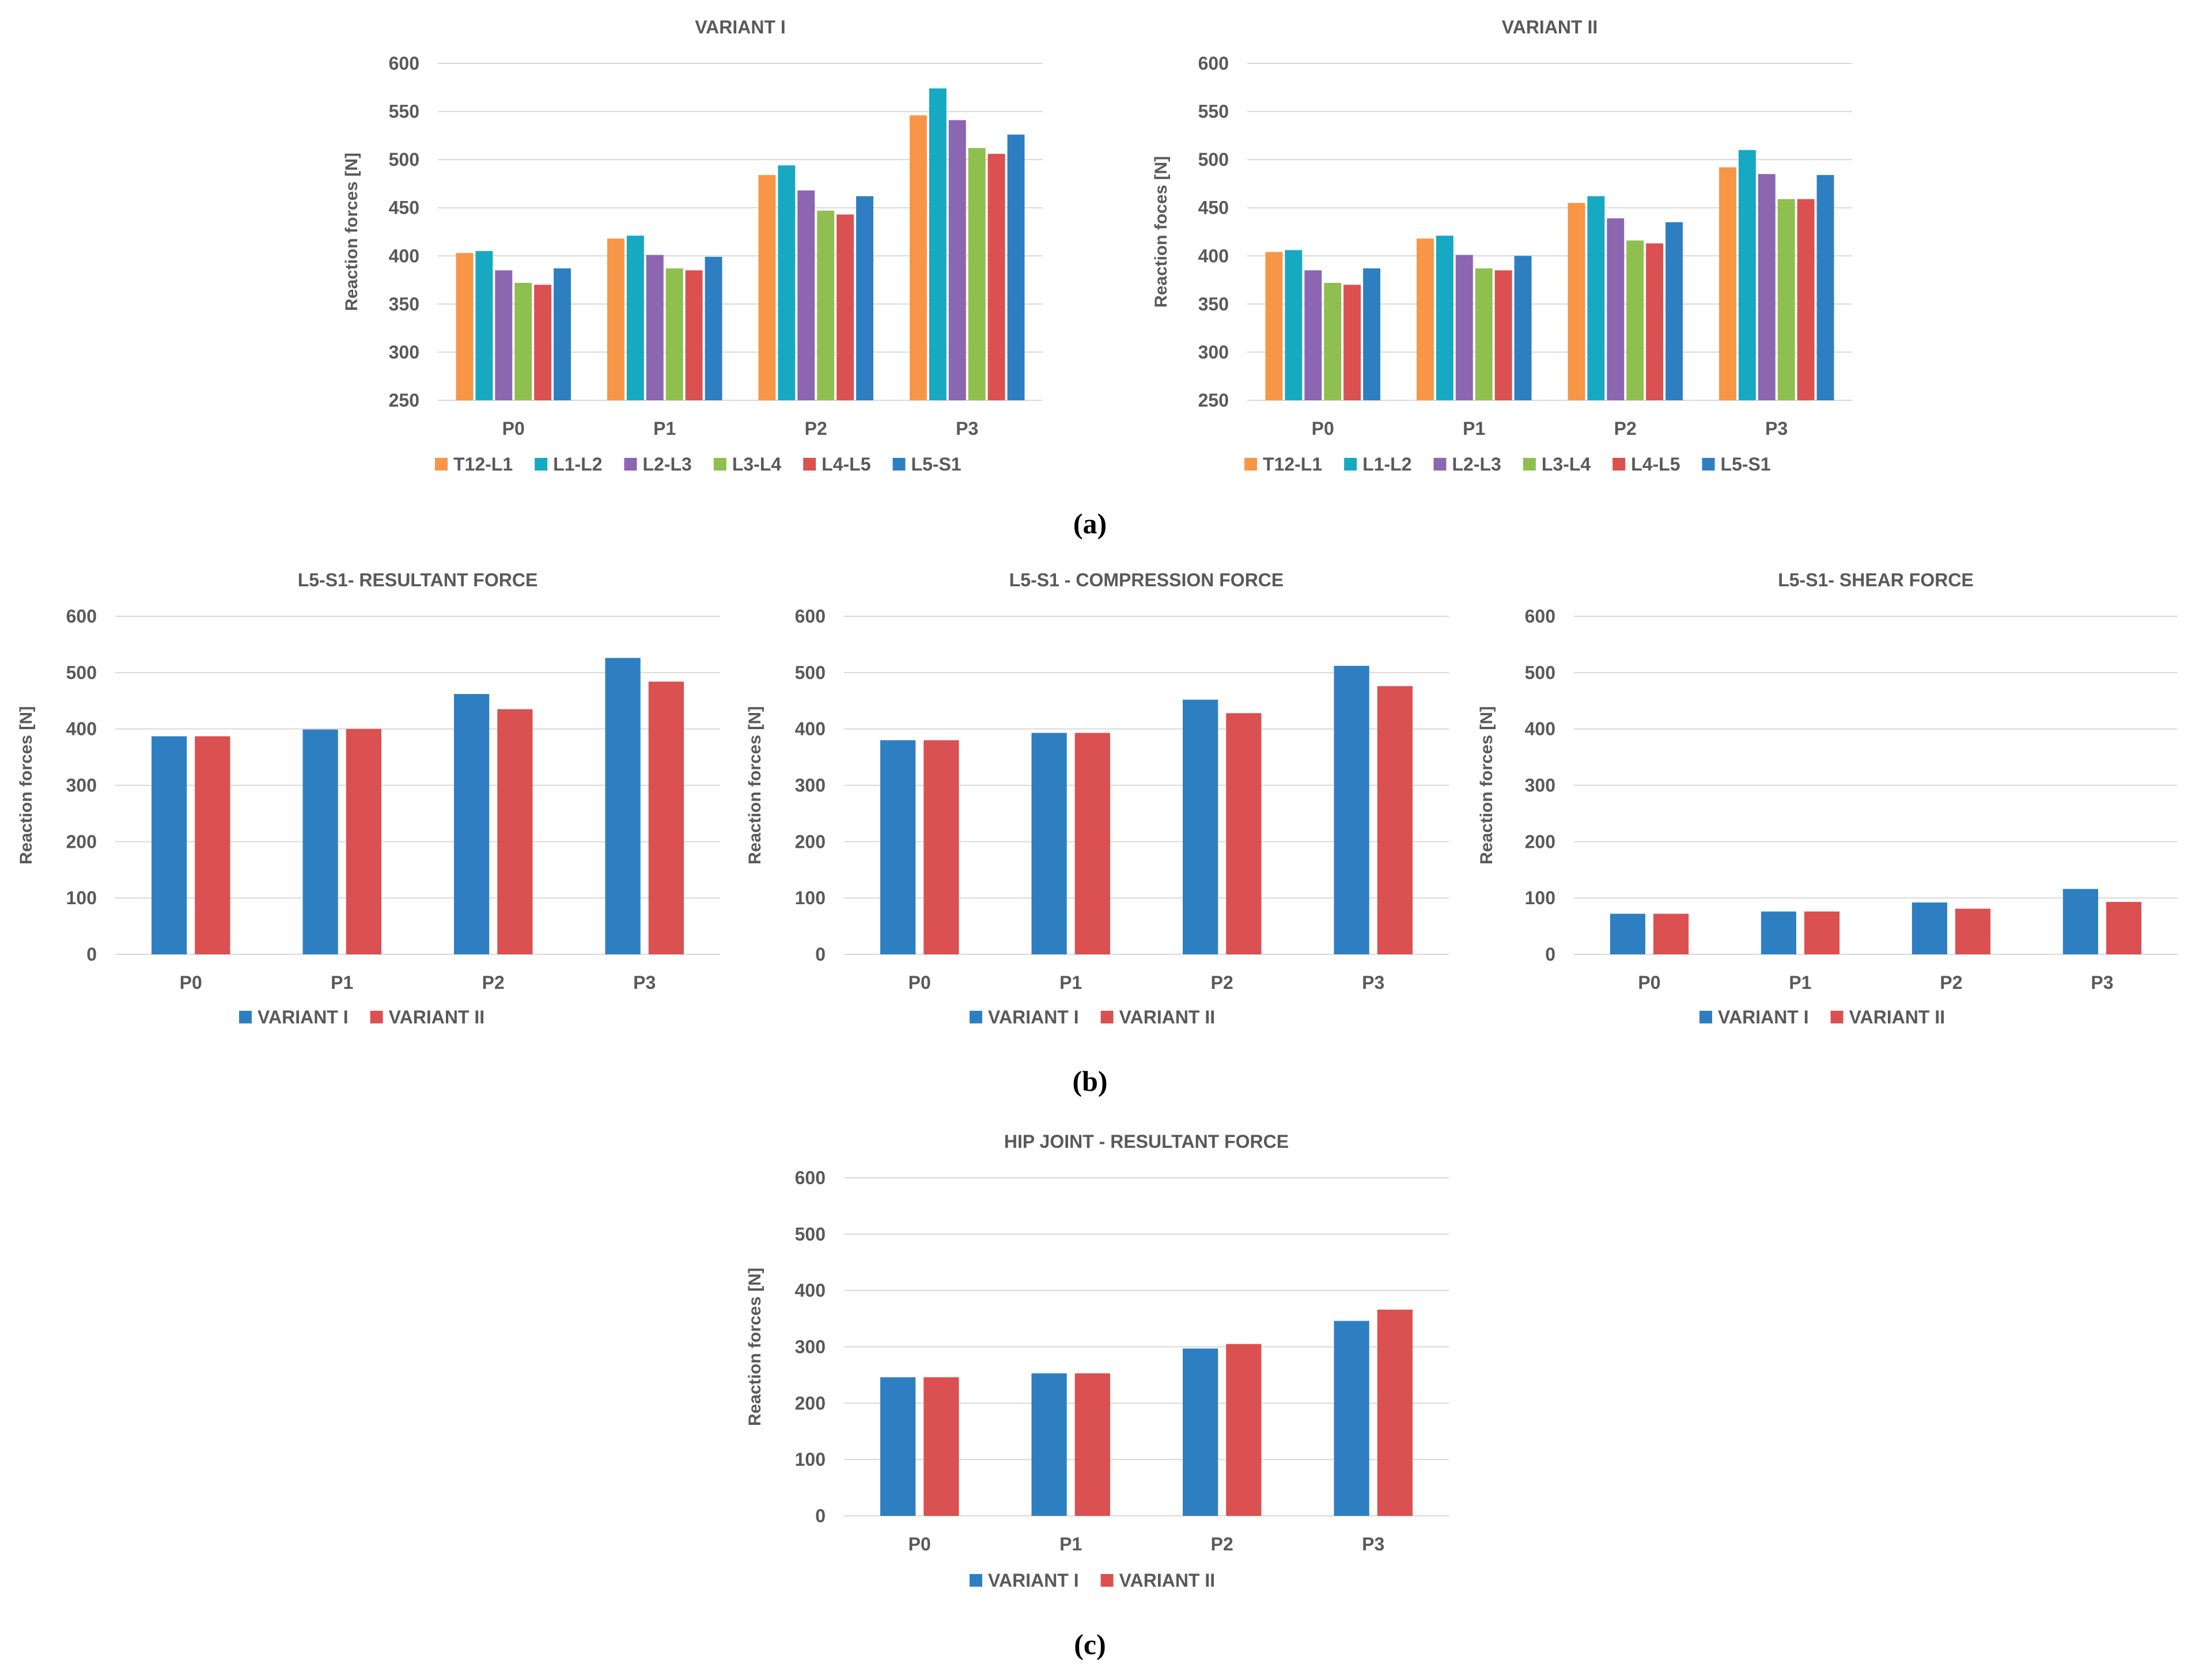  What do you see at coordinates (320, 841) in the screenshot?
I see `bar-variant-i-p1` at bounding box center [320, 841].